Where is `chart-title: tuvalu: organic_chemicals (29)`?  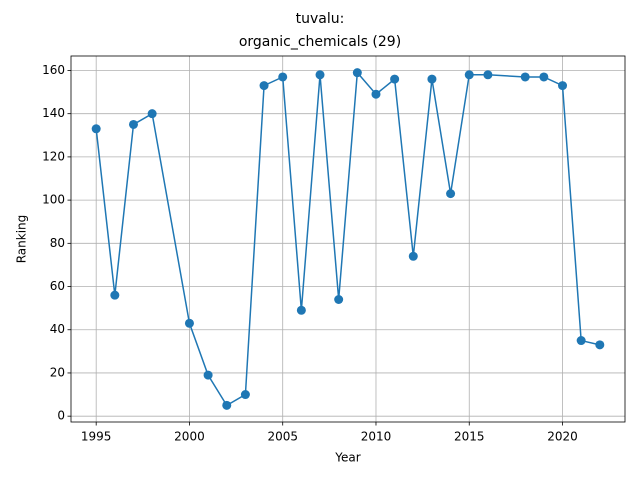 chart-title: tuvalu: organic_chemicals (29) is located at coordinates (320, 30).